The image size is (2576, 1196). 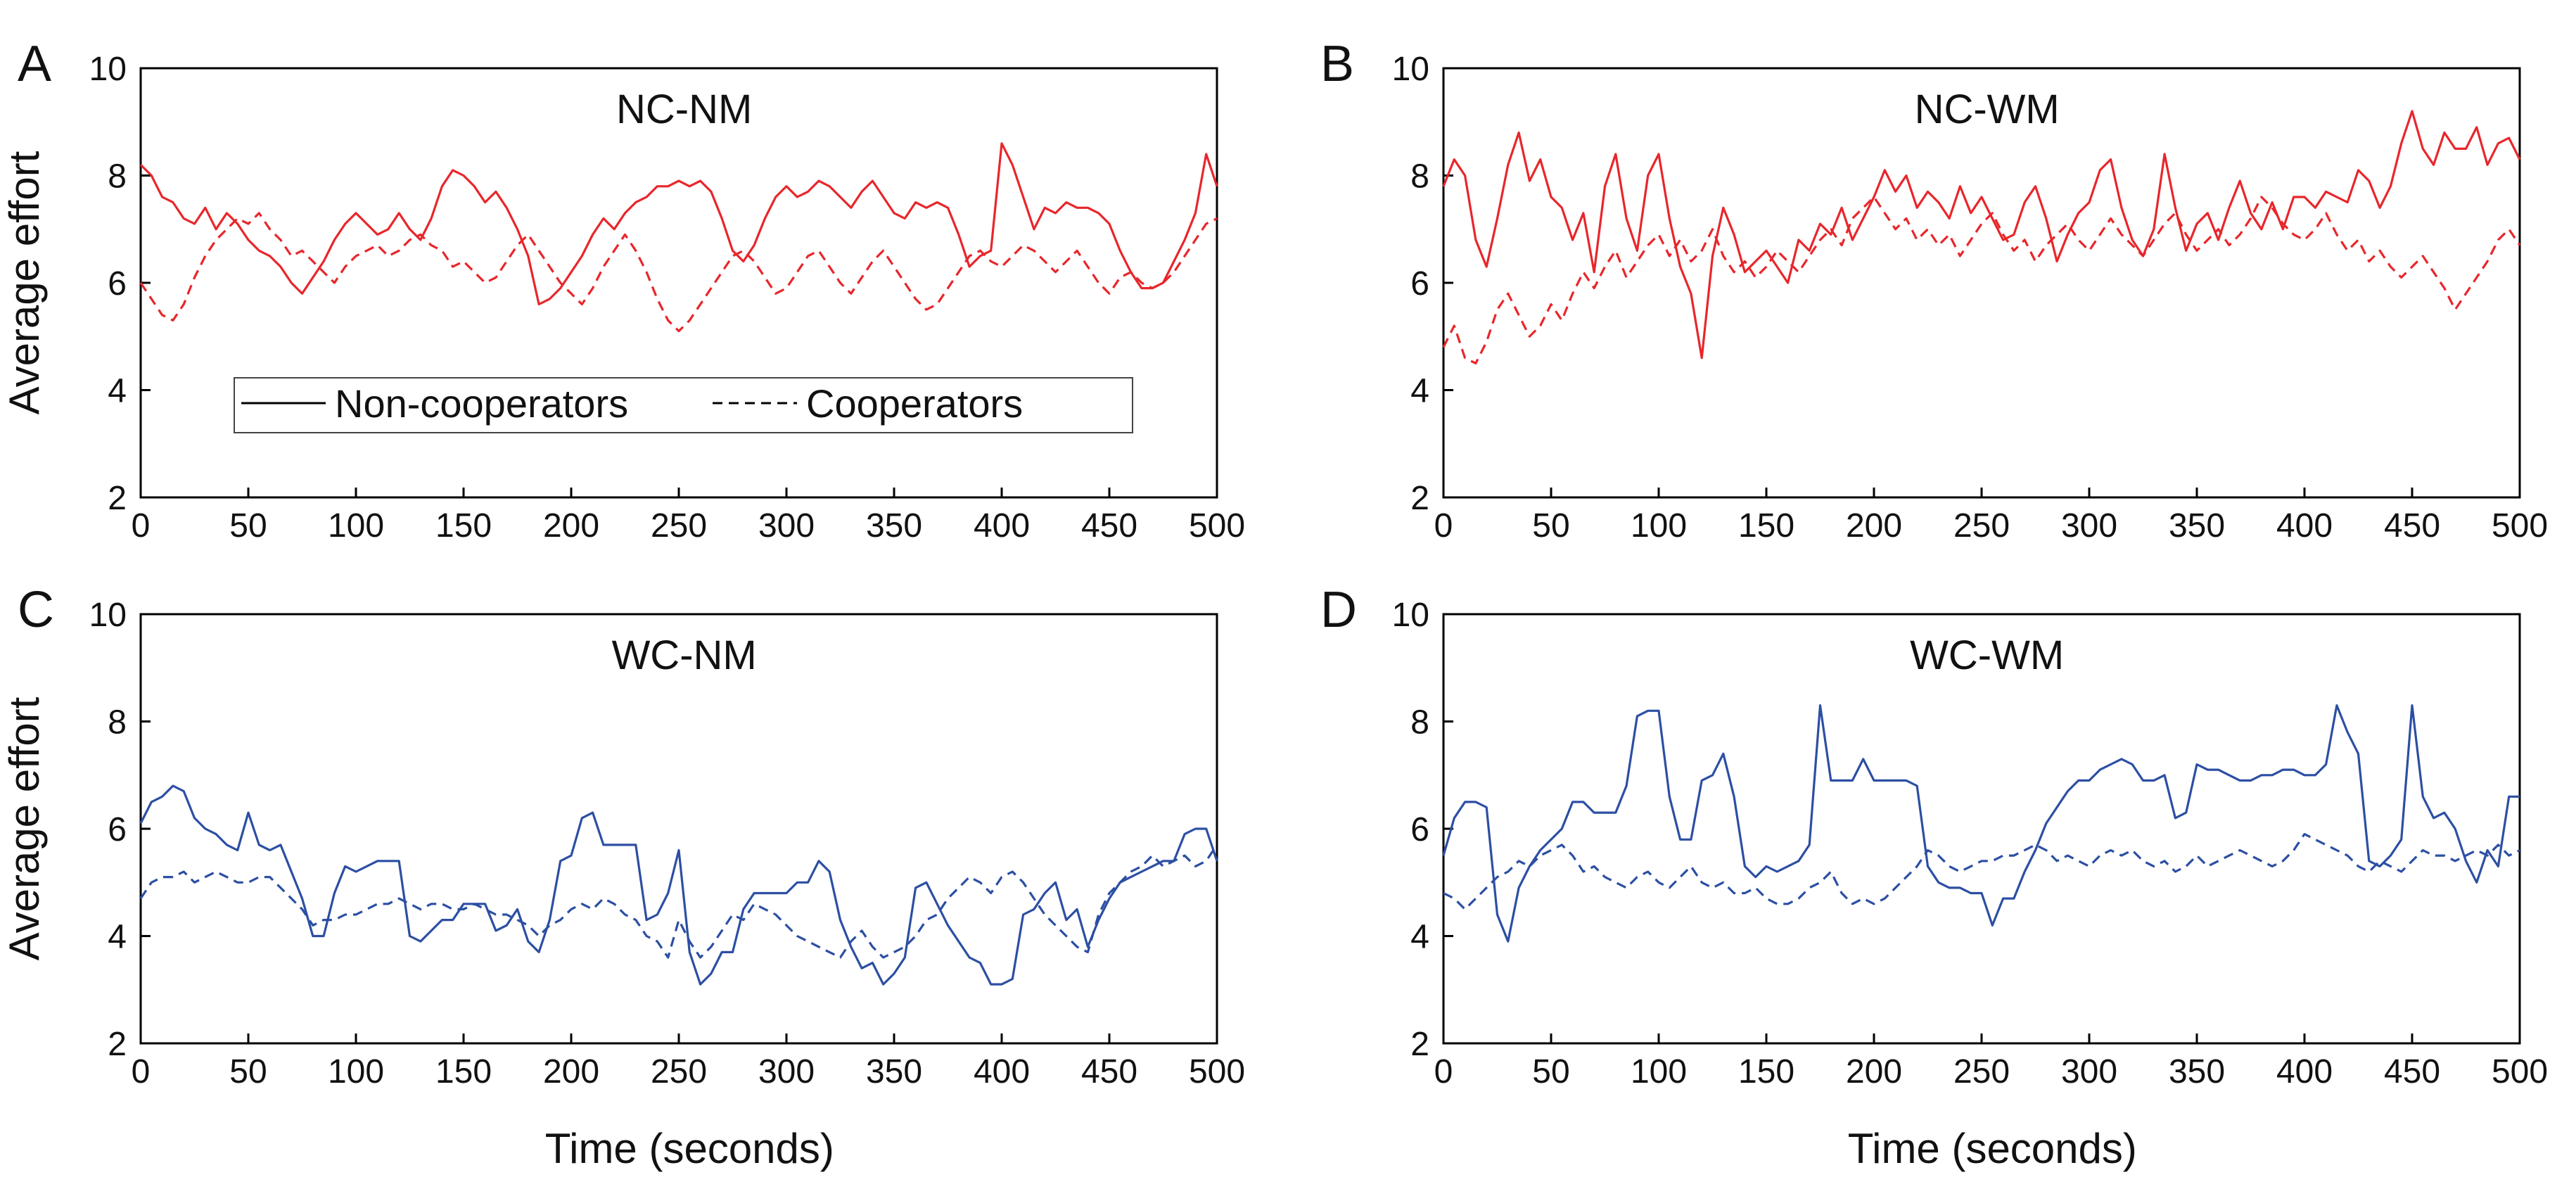 I want to click on legend-label-non-cooperators: Non-cooperators, so click(x=481, y=403).